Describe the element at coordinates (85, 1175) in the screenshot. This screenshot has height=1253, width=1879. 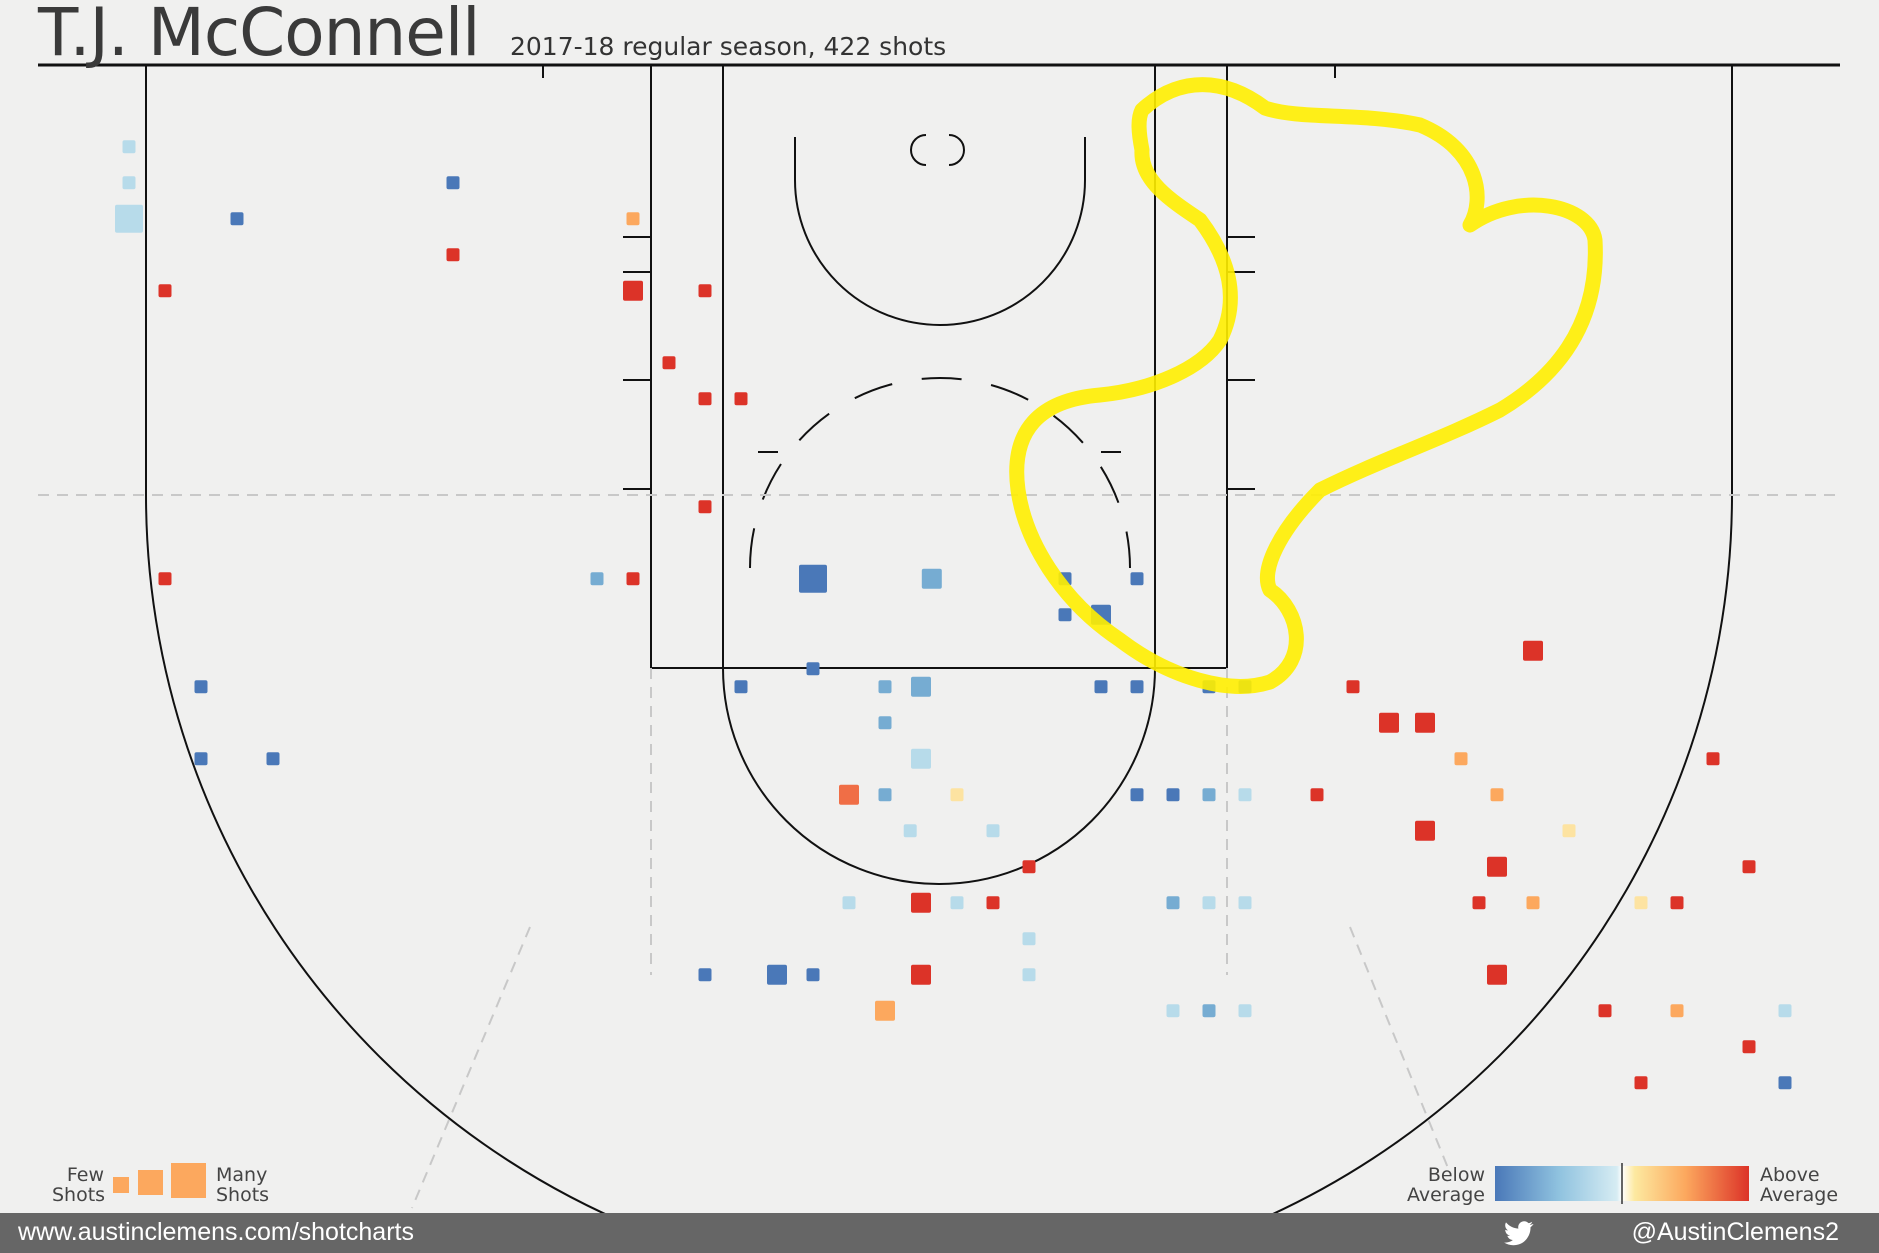
I see `legend-few-line1: Few` at that location.